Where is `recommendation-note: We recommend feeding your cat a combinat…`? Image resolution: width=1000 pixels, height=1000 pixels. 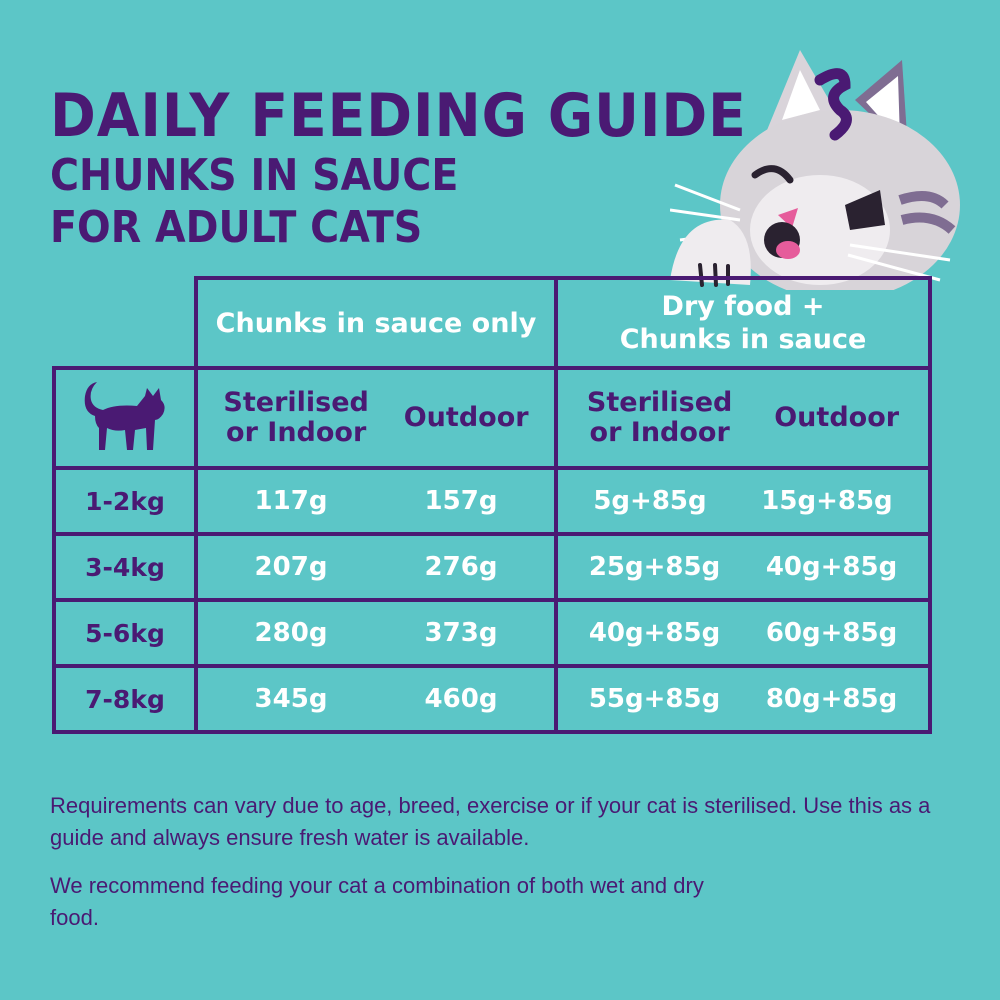
recommendation-note: We recommend feeding your cat a combinat… is located at coordinates (377, 901).